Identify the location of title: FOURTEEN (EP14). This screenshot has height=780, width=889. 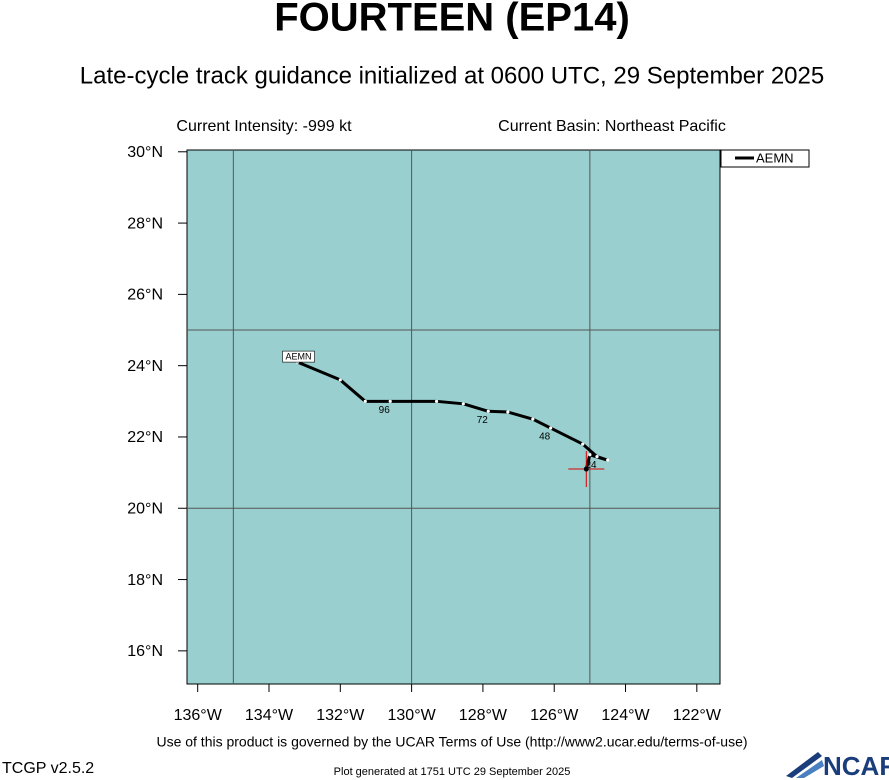
(452, 20).